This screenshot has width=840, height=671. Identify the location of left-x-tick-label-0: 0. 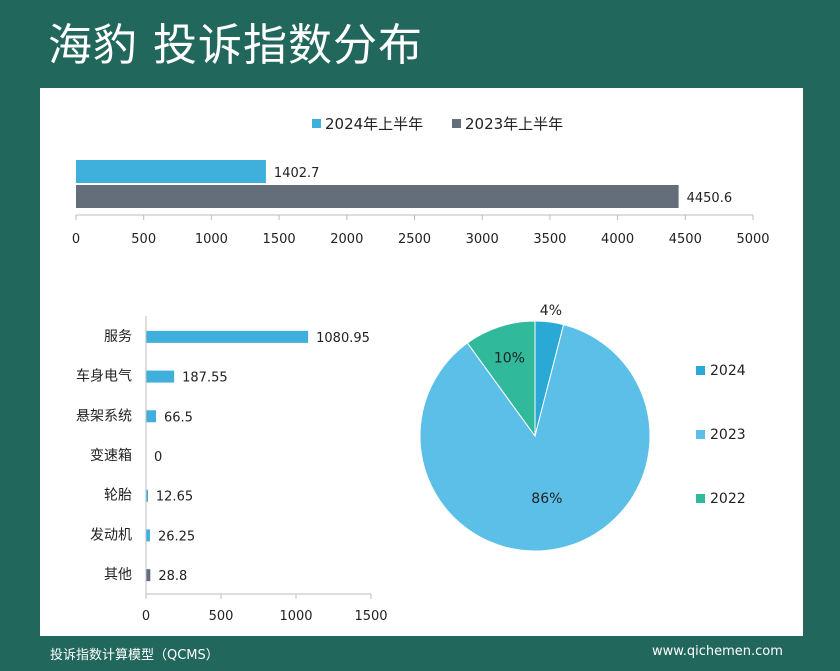
(146, 616).